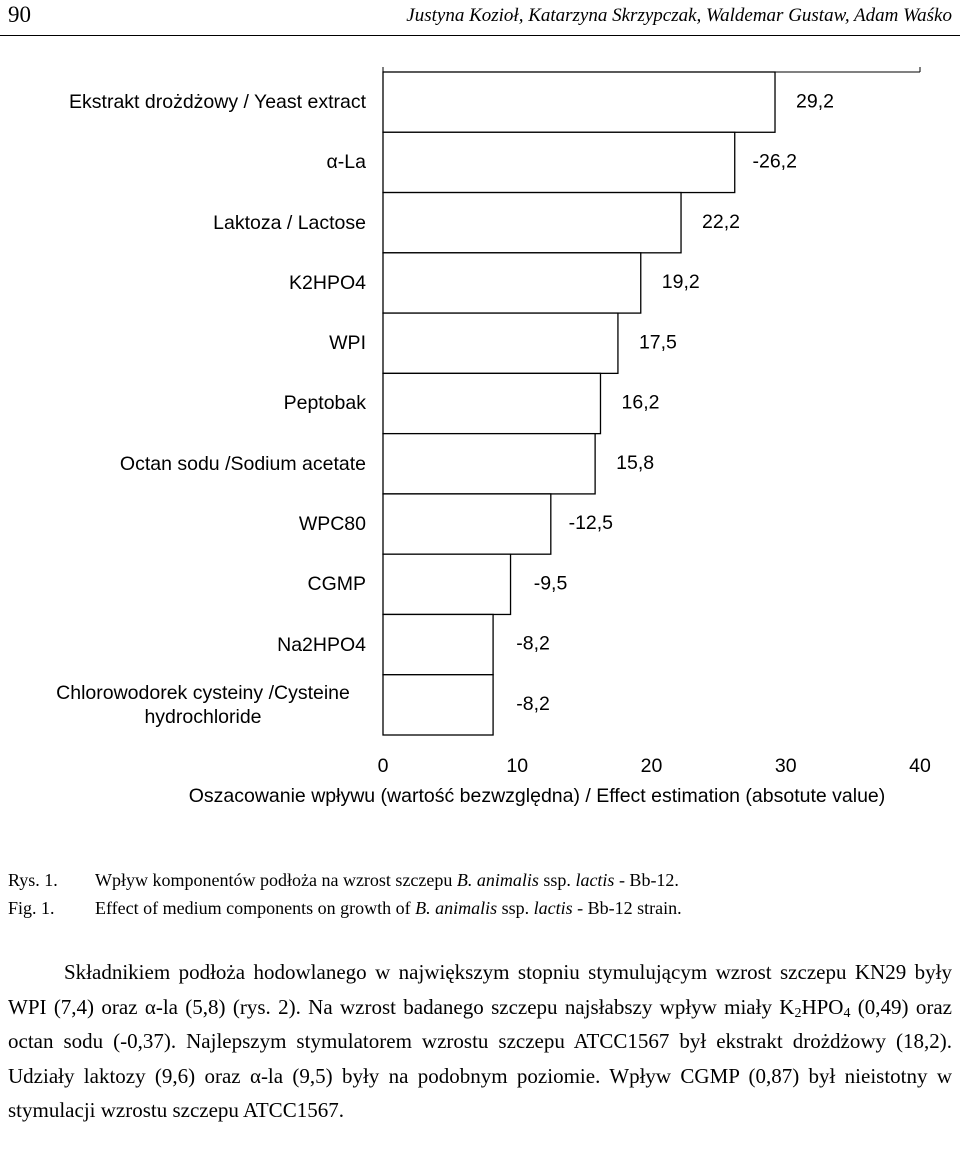  What do you see at coordinates (203, 584) in the screenshot?
I see `category-label-box: CGMP` at bounding box center [203, 584].